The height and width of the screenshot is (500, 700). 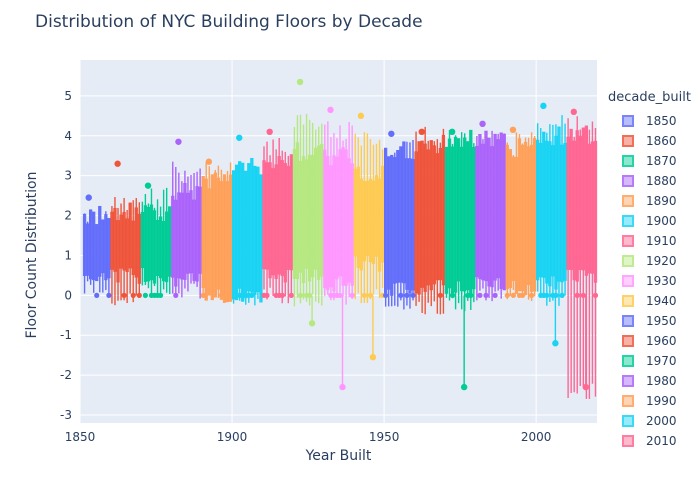 What do you see at coordinates (585, 387) in the screenshot?
I see `outlier-2010` at bounding box center [585, 387].